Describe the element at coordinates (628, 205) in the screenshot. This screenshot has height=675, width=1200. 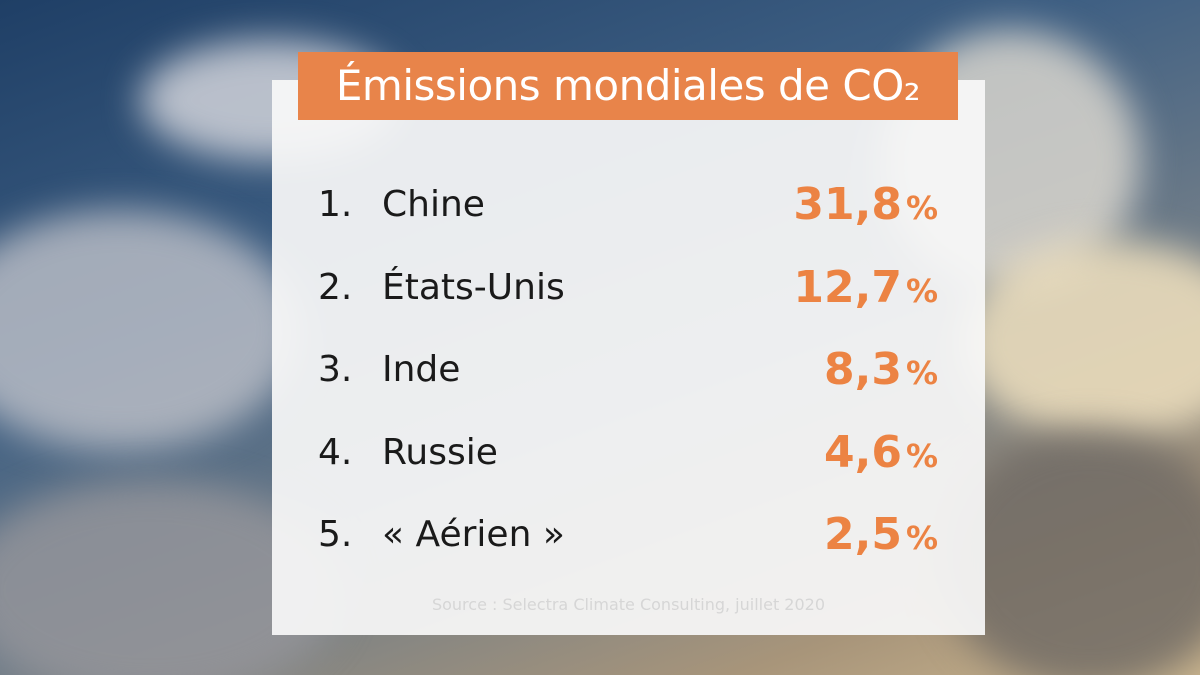
I see `list-row: 1. Chine 31,8%` at that location.